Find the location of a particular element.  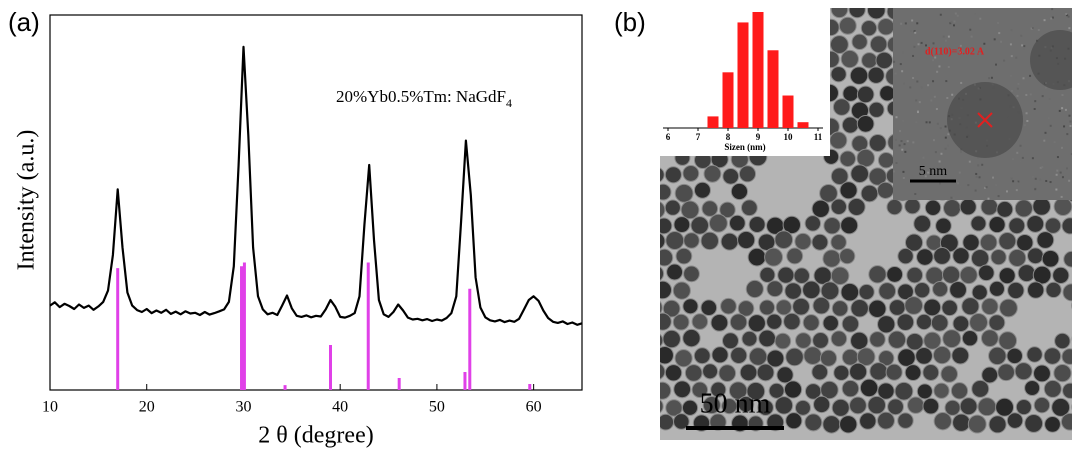

x-tick-label: 60 is located at coordinates (534, 407).